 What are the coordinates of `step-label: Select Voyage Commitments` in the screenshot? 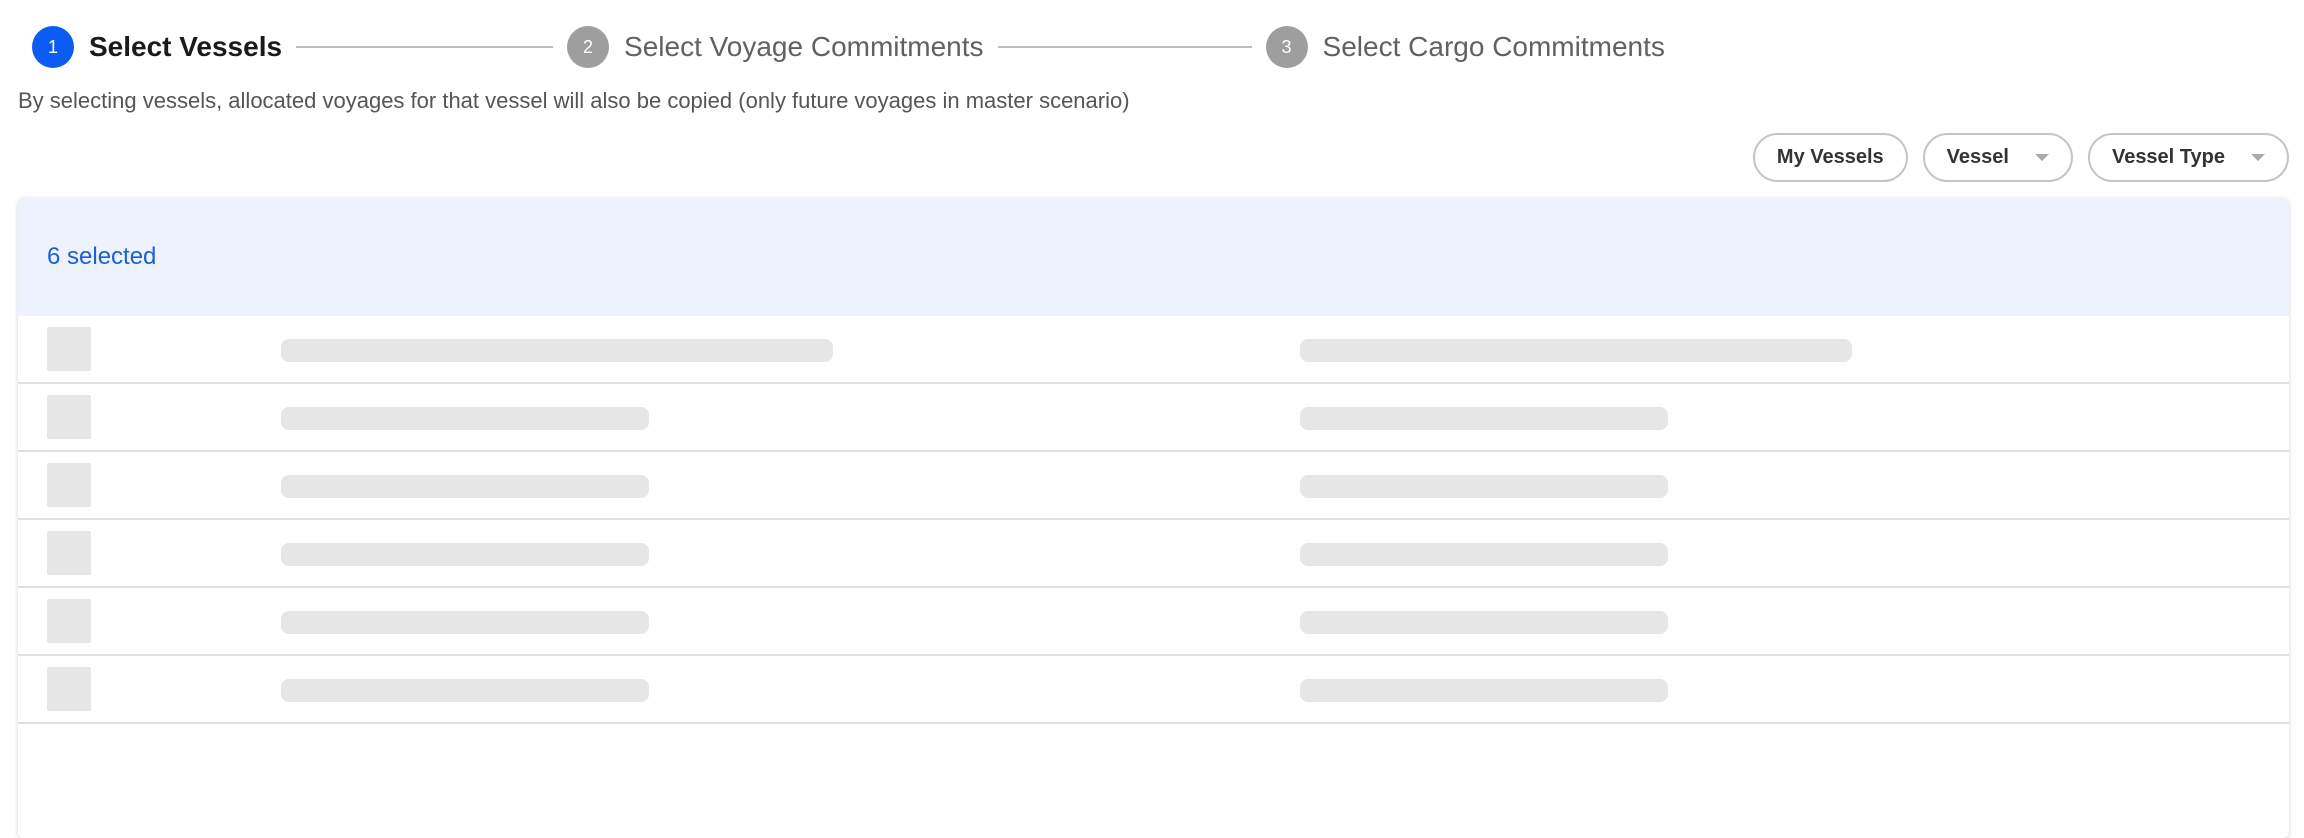 It's located at (804, 46).